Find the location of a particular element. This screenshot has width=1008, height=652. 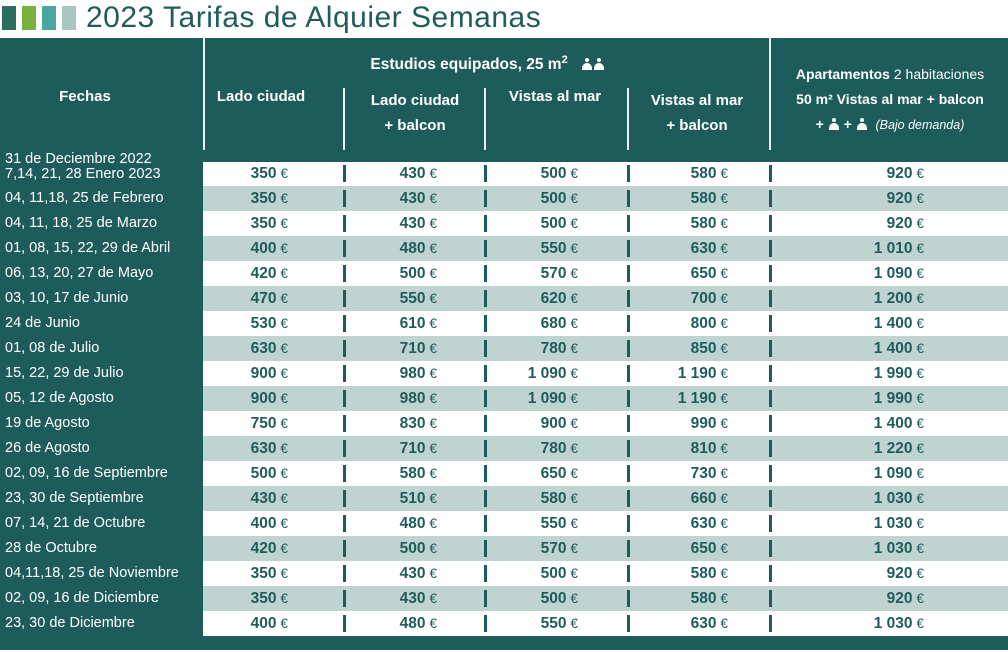

price-cell: 1 010 € is located at coordinates (846, 248).